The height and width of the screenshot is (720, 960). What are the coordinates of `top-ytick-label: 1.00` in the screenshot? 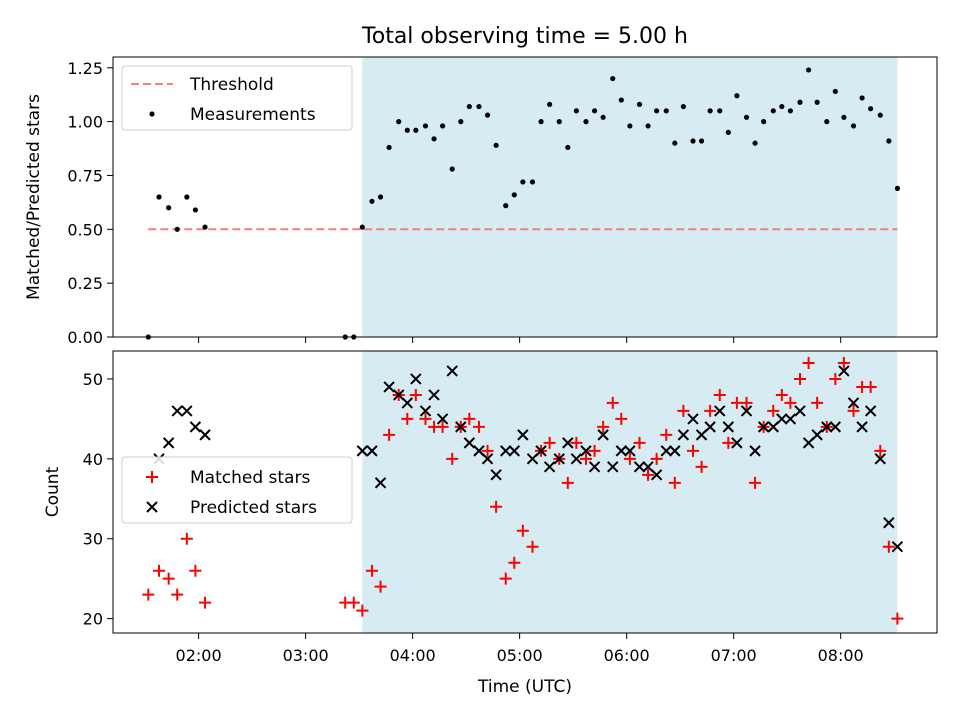 It's located at (85, 122).